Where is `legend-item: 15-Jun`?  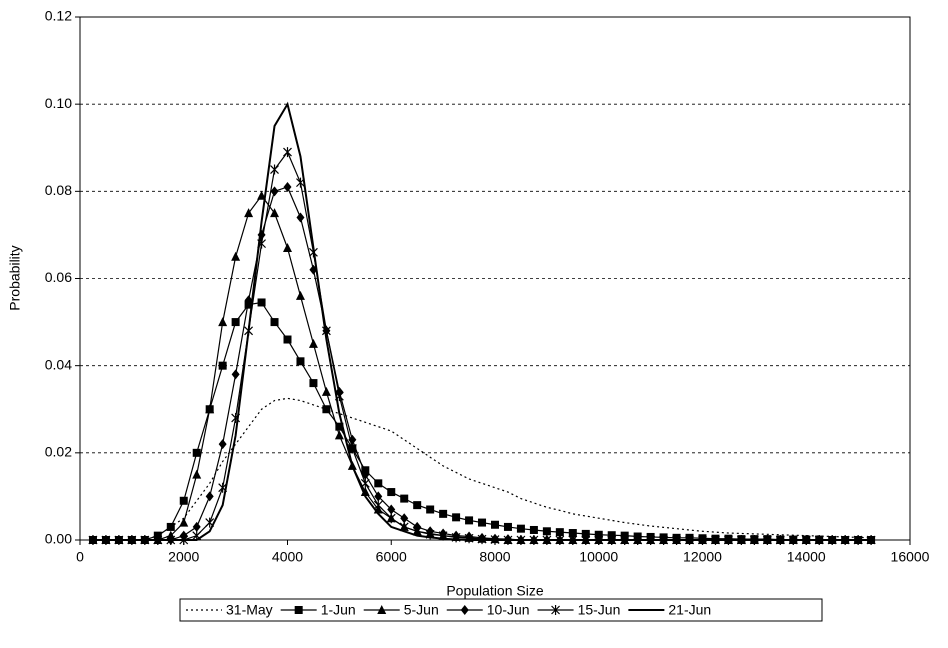
legend-item: 15-Jun is located at coordinates (578, 610).